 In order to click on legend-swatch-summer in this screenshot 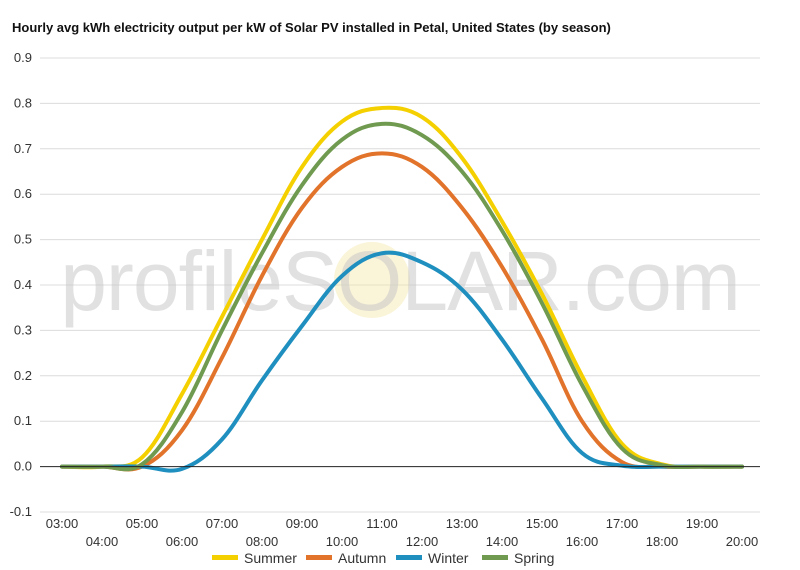, I will do `click(225, 557)`.